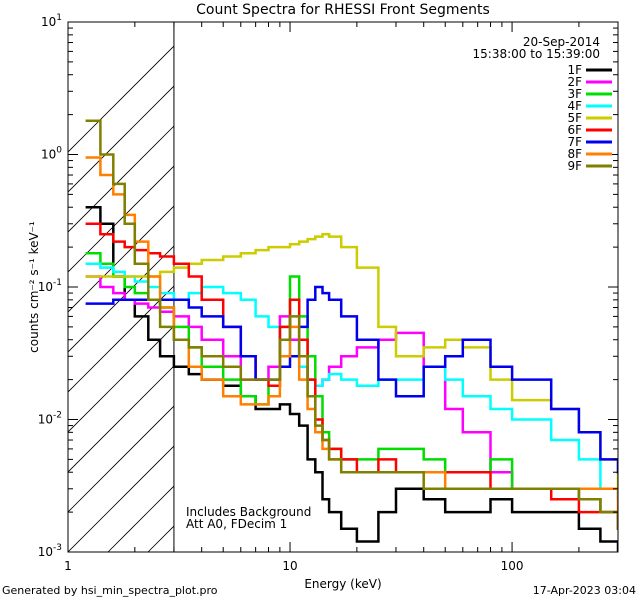 Image resolution: width=640 pixels, height=600 pixels. I want to click on legend-label-1F: 1F, so click(574, 70).